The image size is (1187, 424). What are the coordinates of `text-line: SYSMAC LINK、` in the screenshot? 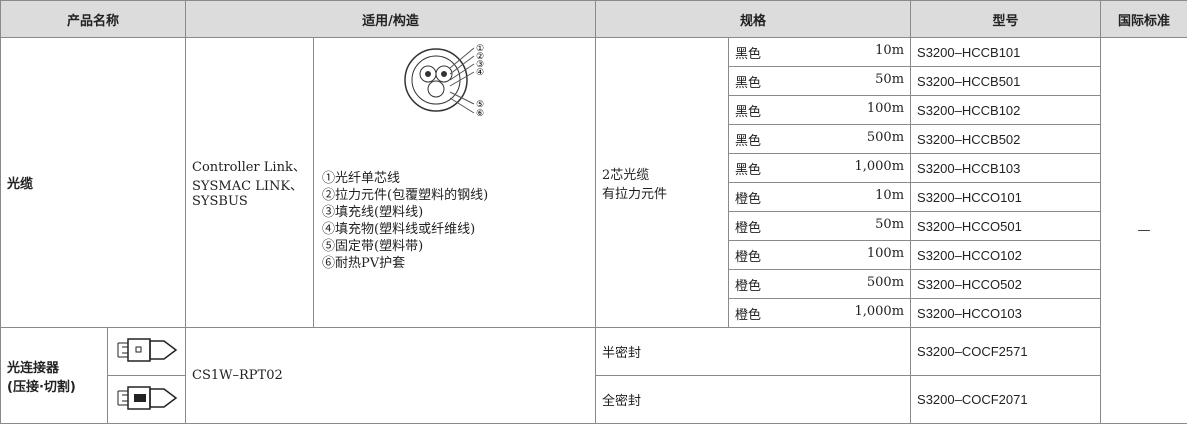 It's located at (249, 184).